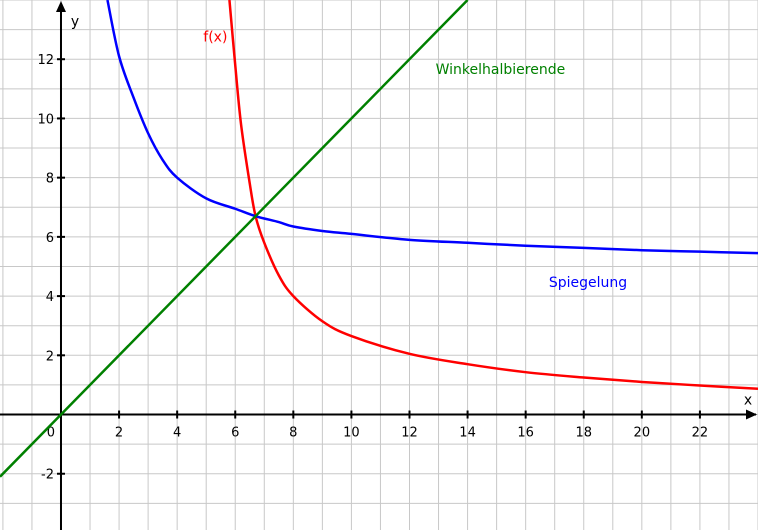 Image resolution: width=758 pixels, height=530 pixels. I want to click on y-tick-label: 10, so click(45, 119).